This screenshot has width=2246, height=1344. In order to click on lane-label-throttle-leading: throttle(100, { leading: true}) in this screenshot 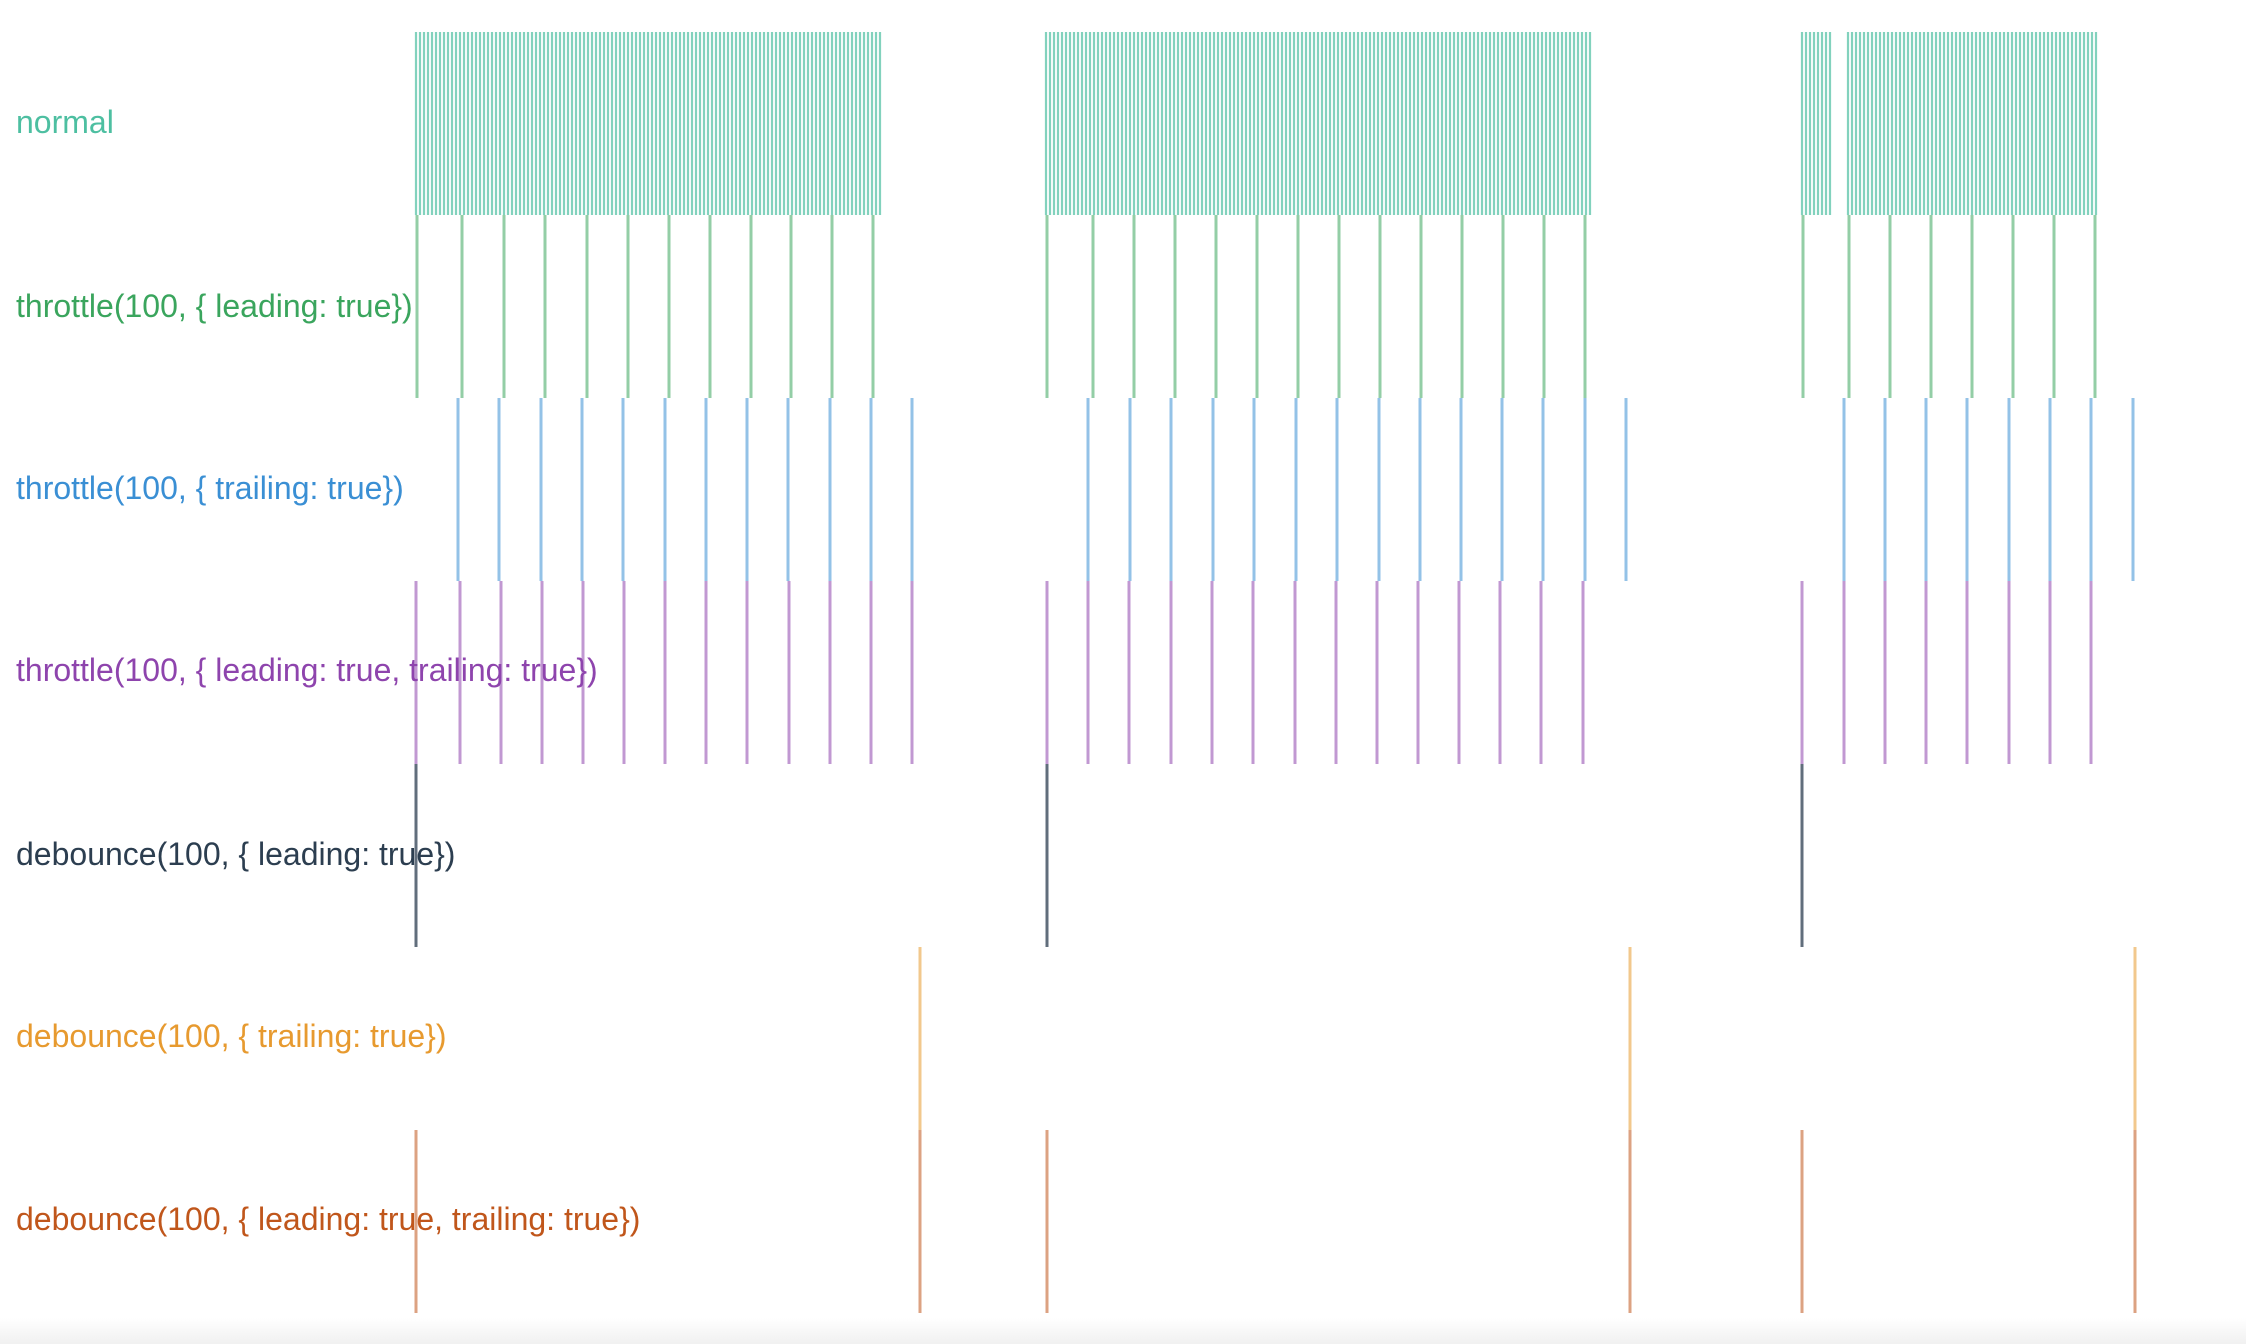, I will do `click(214, 306)`.